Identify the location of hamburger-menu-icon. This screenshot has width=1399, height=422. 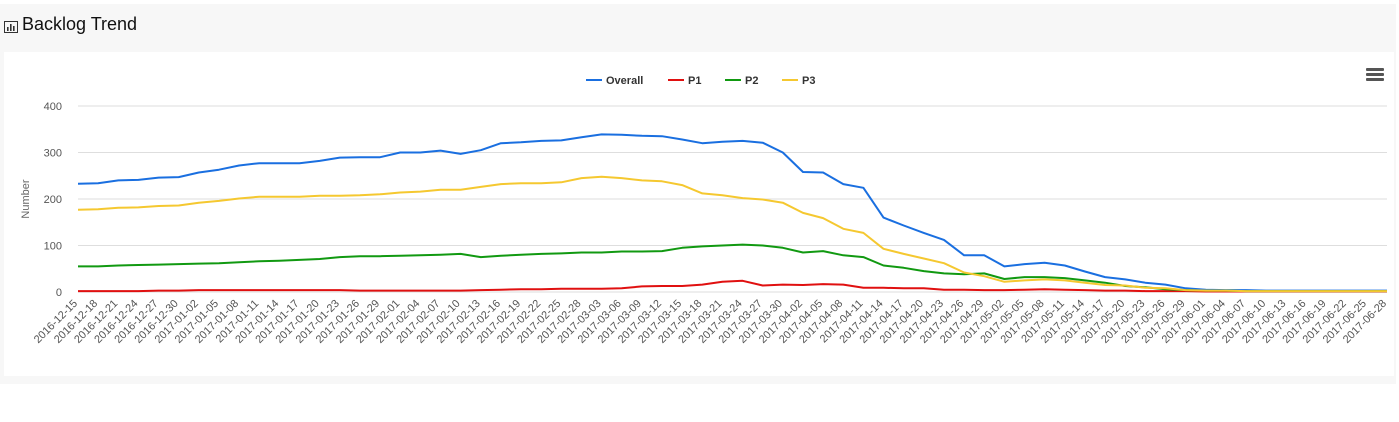
(1375, 75).